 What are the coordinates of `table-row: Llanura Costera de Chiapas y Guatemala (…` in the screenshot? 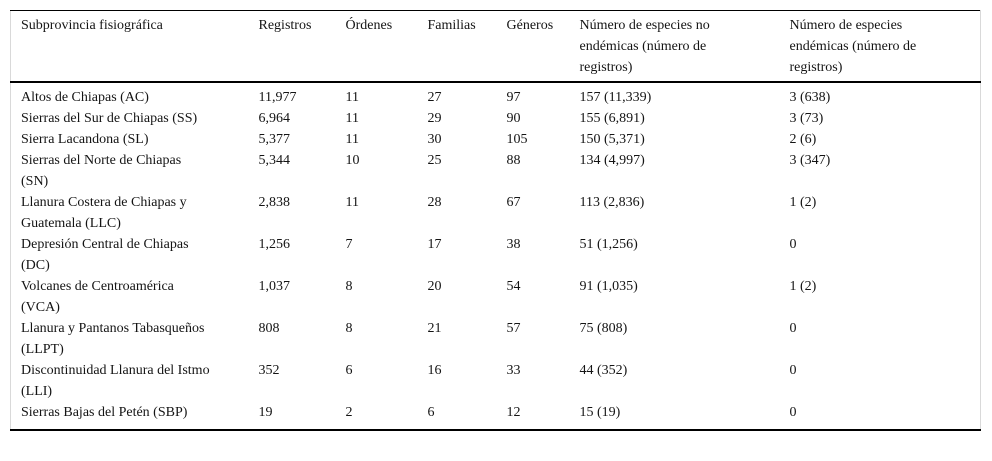 It's located at (496, 213).